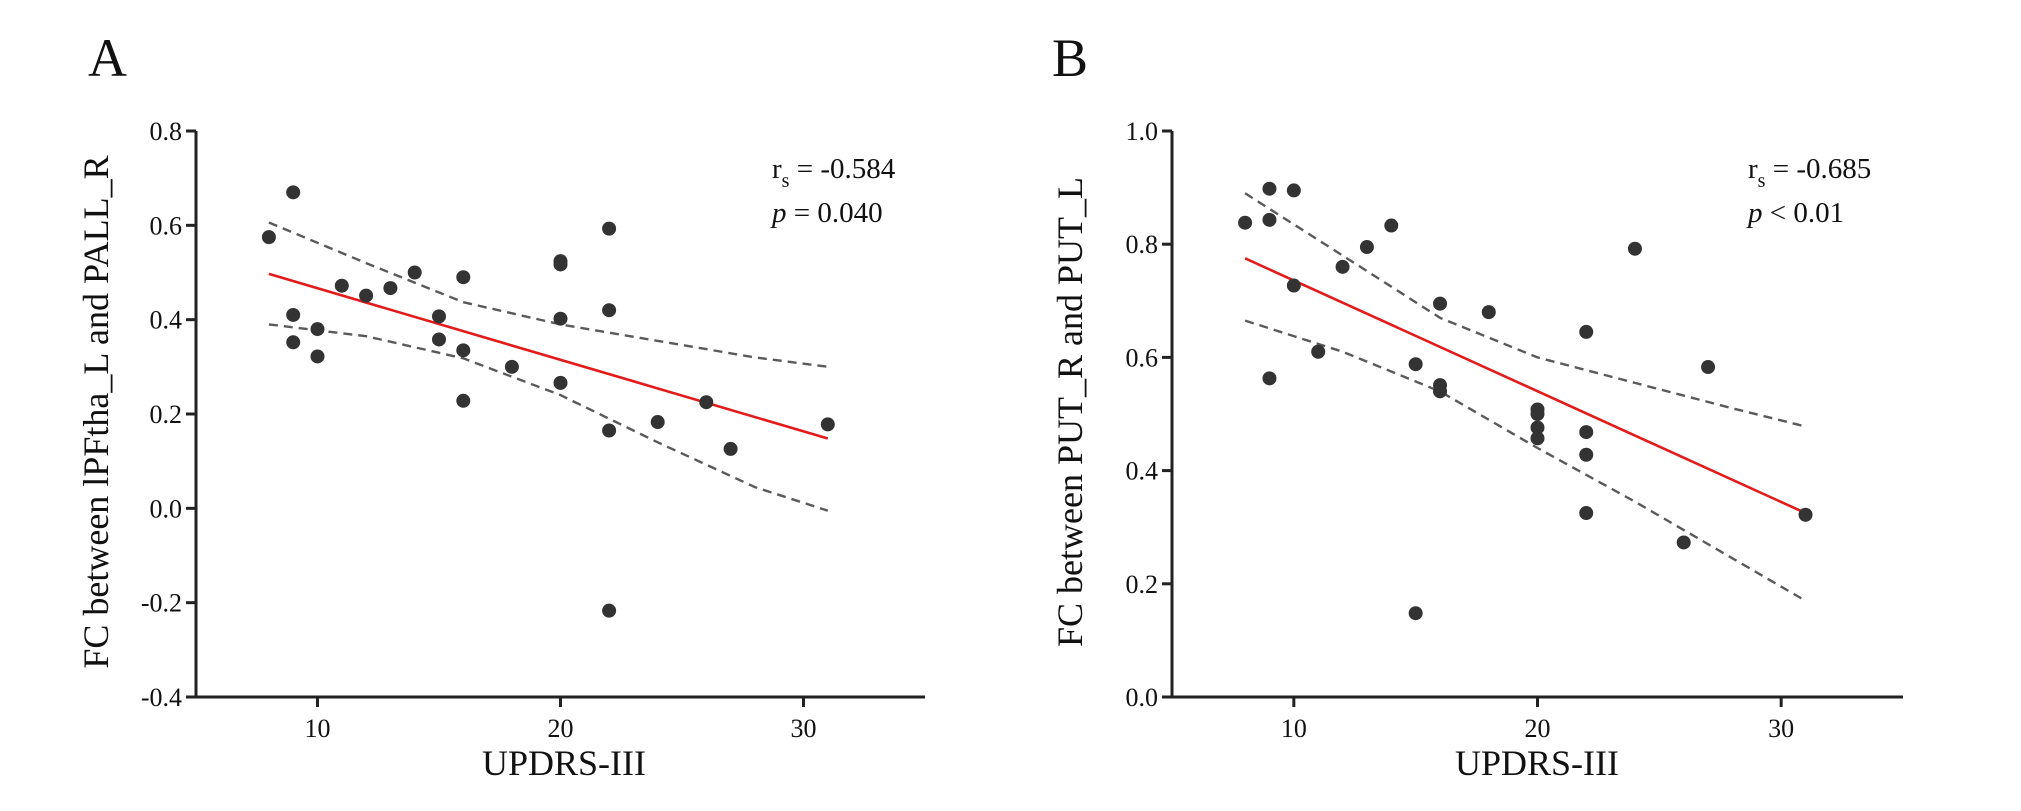 The height and width of the screenshot is (811, 2021). I want to click on panel-a-y-ticks: -0.4 -0.2 0.0 0.2 0.4 0.6 0.8, so click(168, 414).